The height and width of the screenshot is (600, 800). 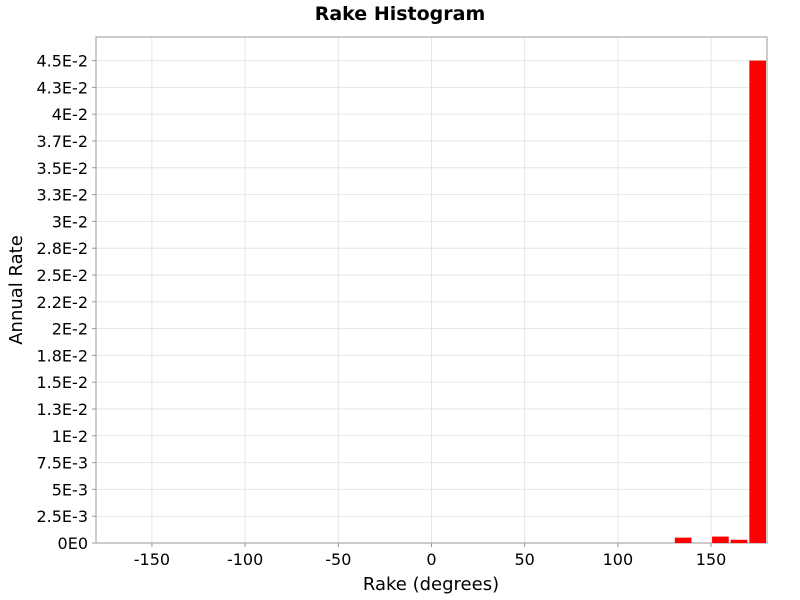 I want to click on y-tick-label: 2.5E-3, so click(x=62, y=516).